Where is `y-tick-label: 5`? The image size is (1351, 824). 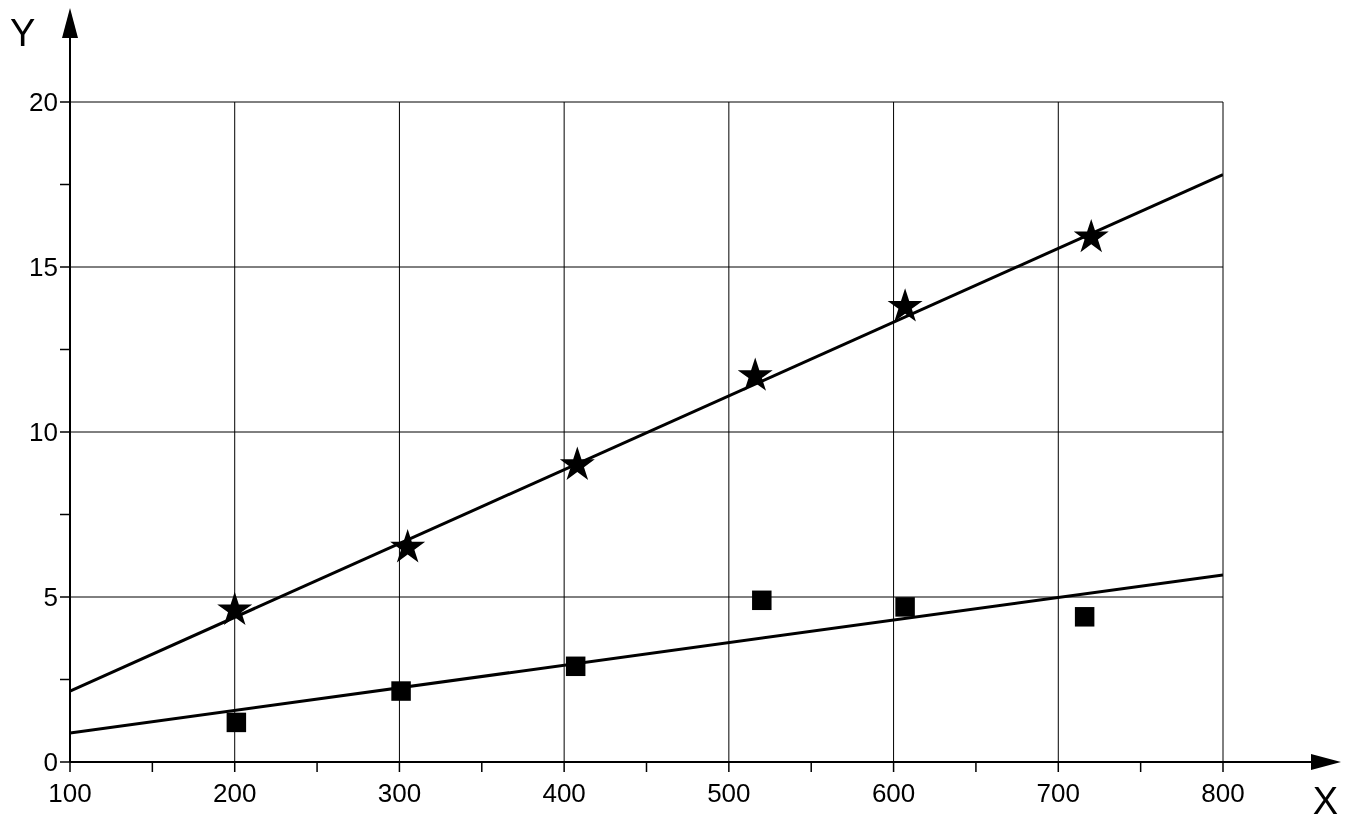
y-tick-label: 5 is located at coordinates (50, 597).